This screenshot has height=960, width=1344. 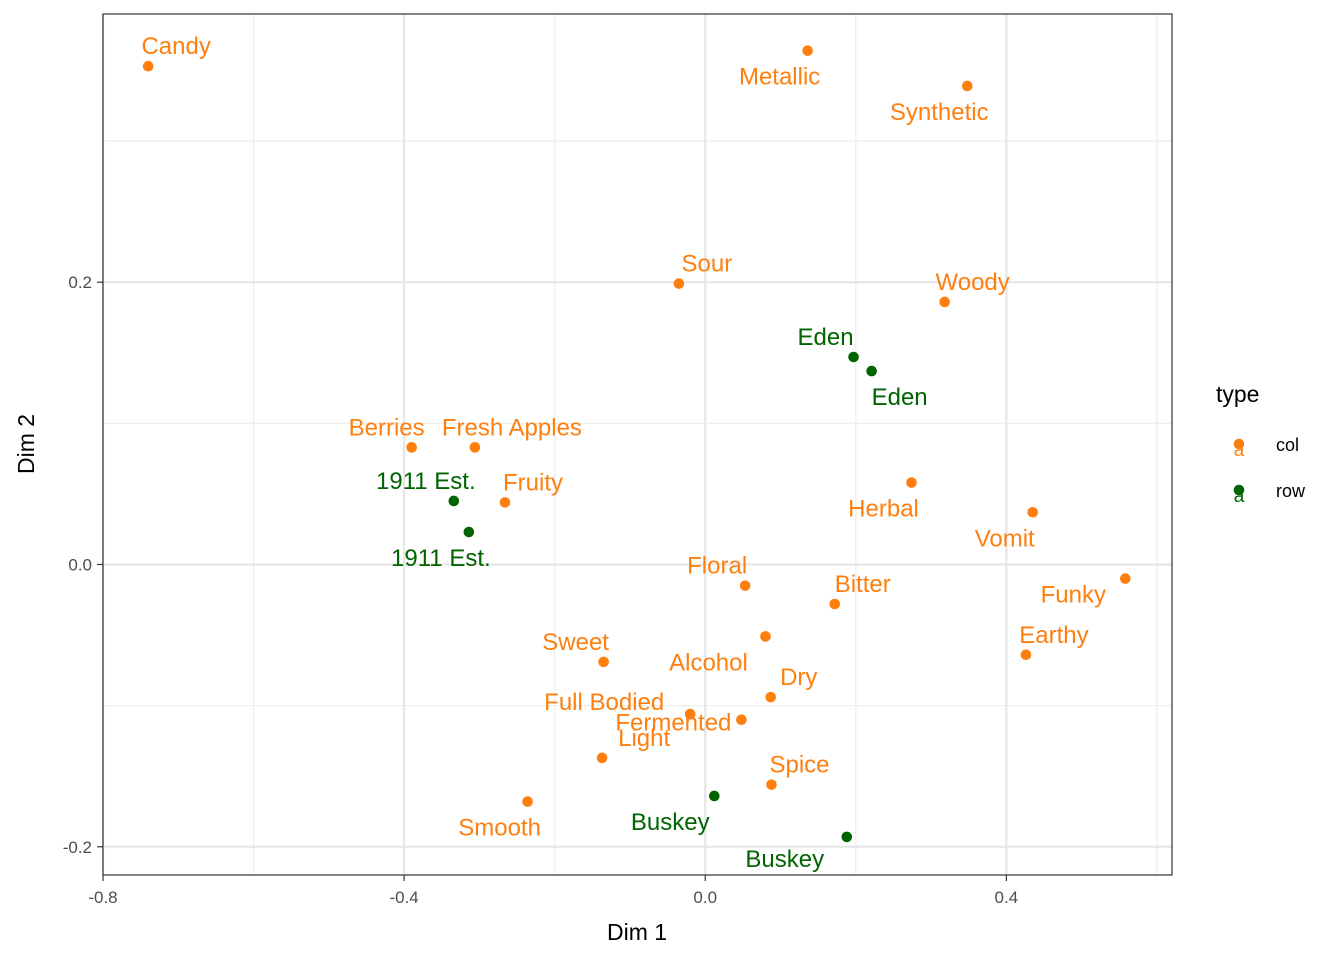 What do you see at coordinates (1073, 595) in the screenshot?
I see `point-label-col: Funky` at bounding box center [1073, 595].